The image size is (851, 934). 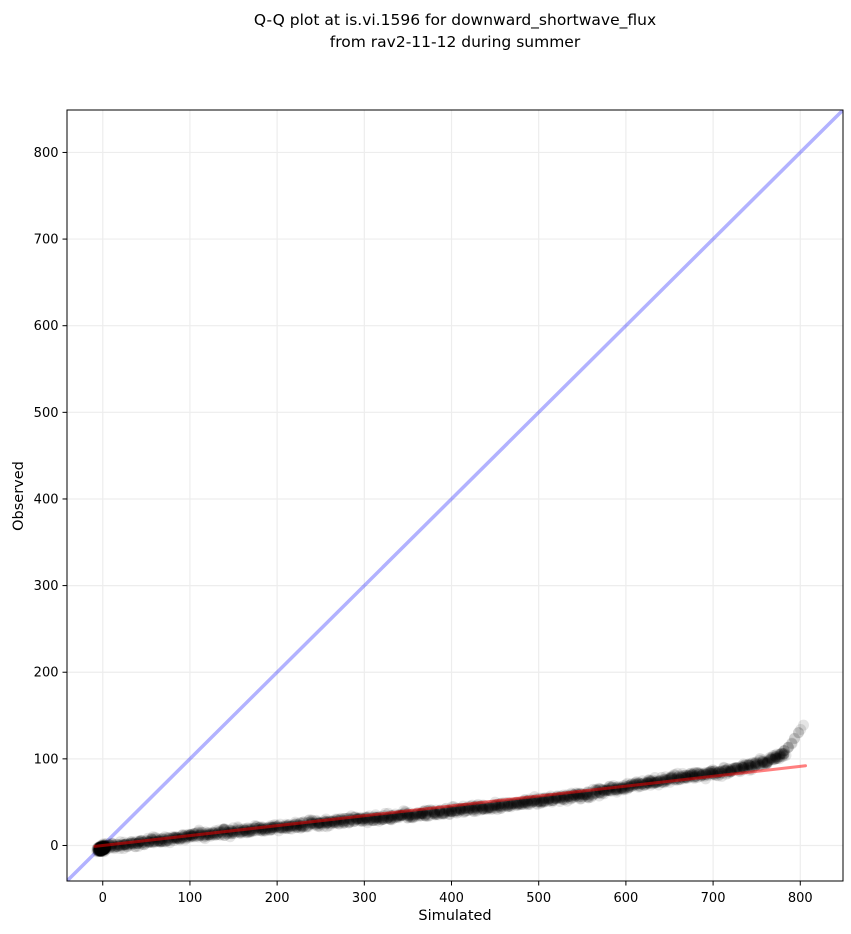 What do you see at coordinates (103, 898) in the screenshot?
I see `x-tick-label: 0` at bounding box center [103, 898].